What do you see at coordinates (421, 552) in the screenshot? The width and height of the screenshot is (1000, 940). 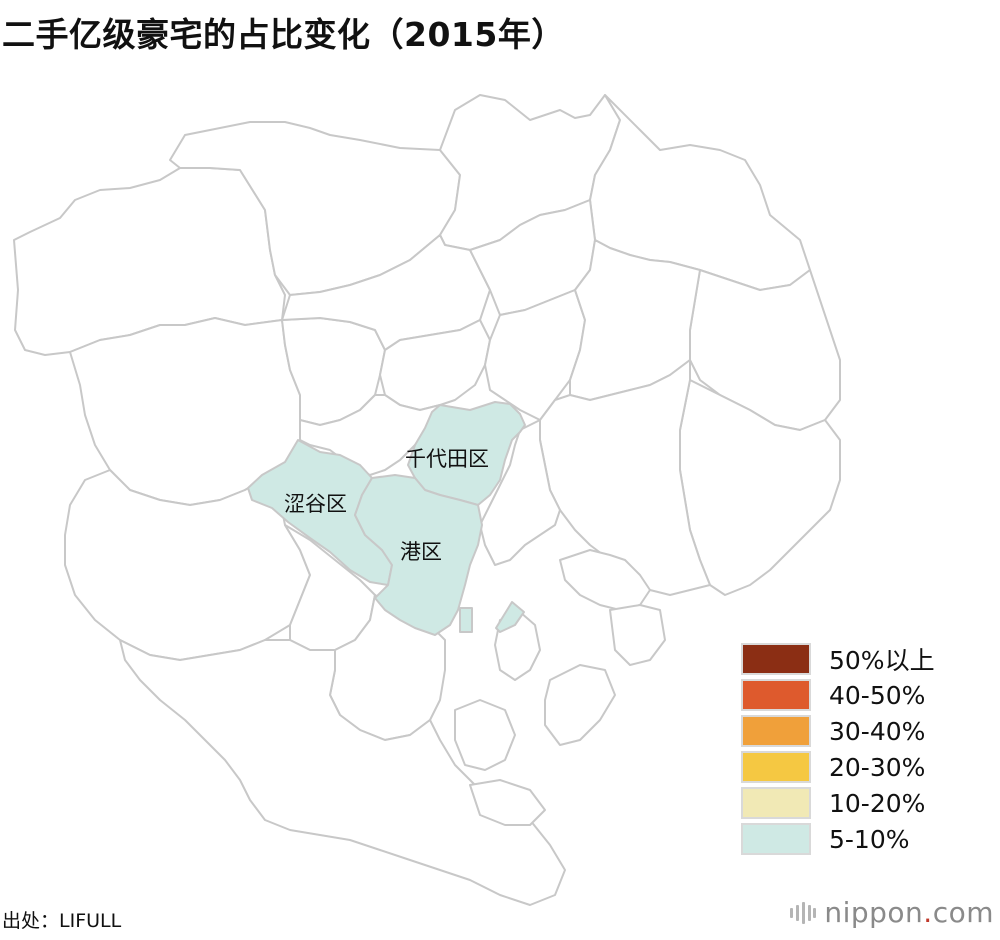 I see `label-minato: 港区` at bounding box center [421, 552].